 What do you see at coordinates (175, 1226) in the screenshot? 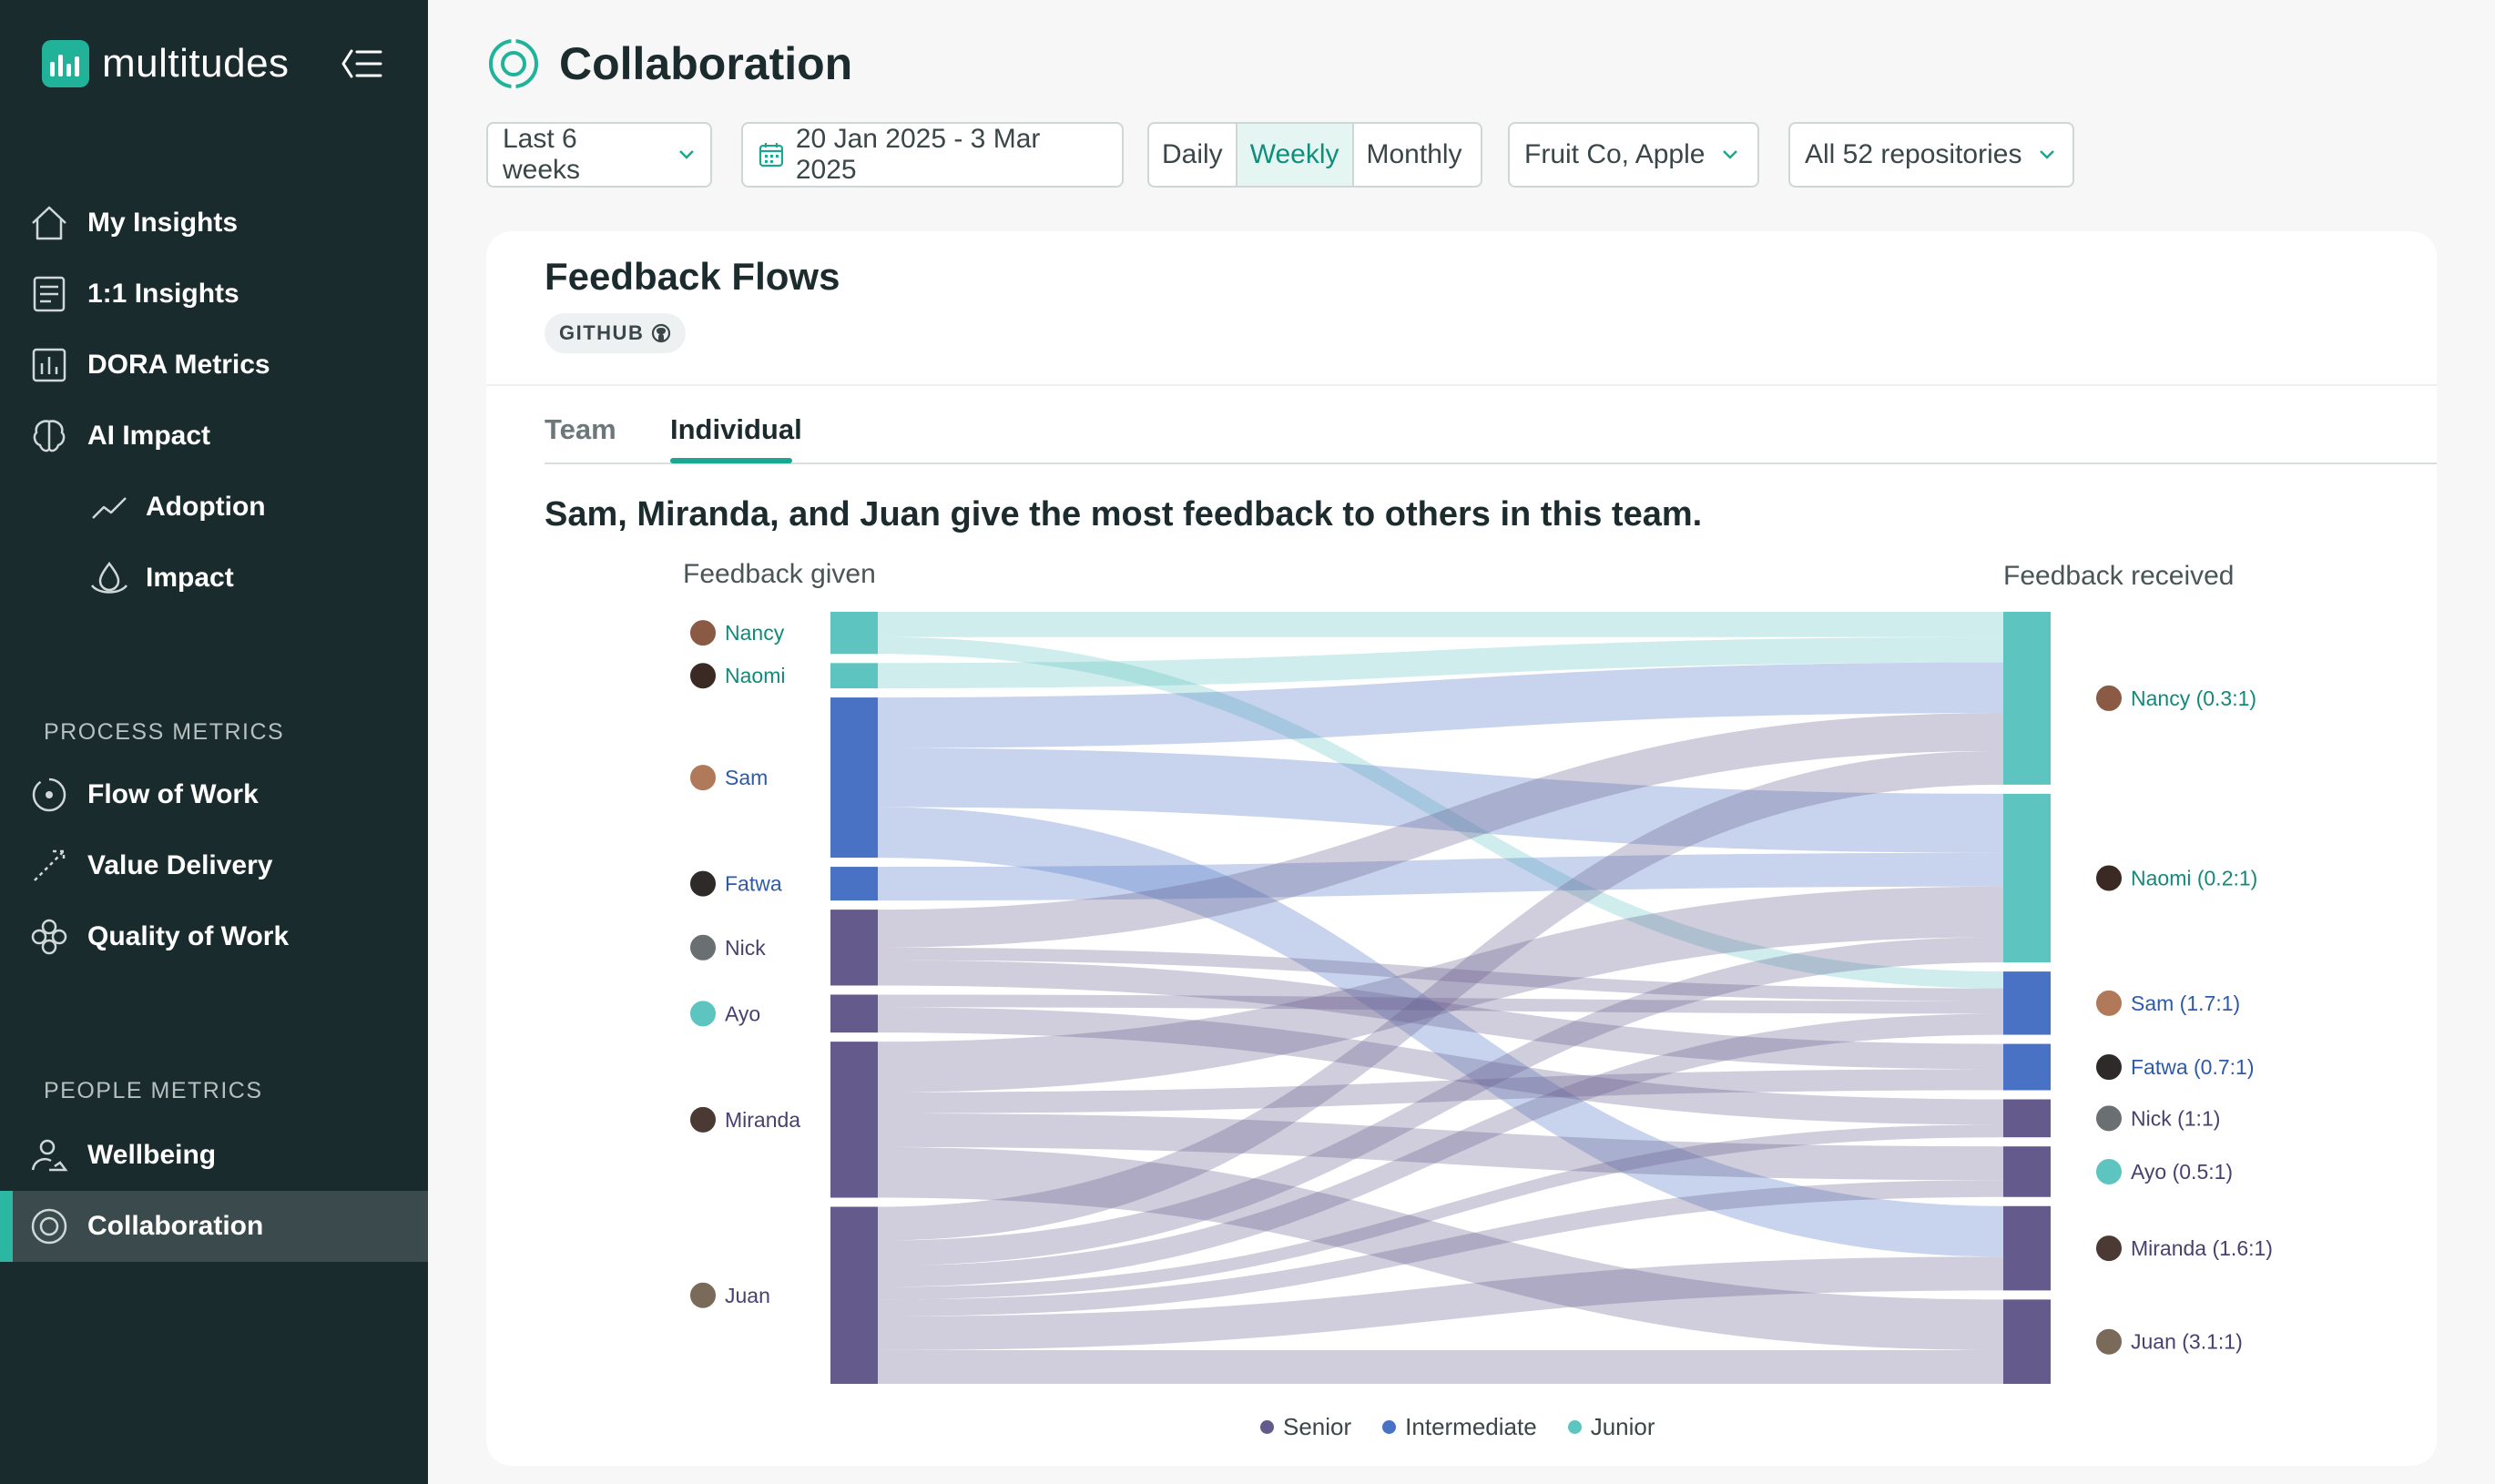
I see `nav-label: Collaboration` at bounding box center [175, 1226].